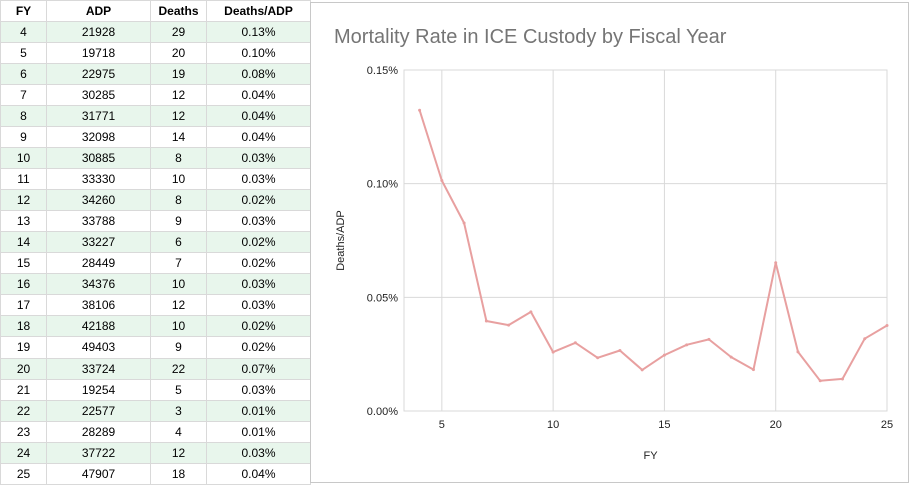 This screenshot has height=485, width=911. What do you see at coordinates (23, 473) in the screenshot?
I see `fy-cell: 25` at bounding box center [23, 473].